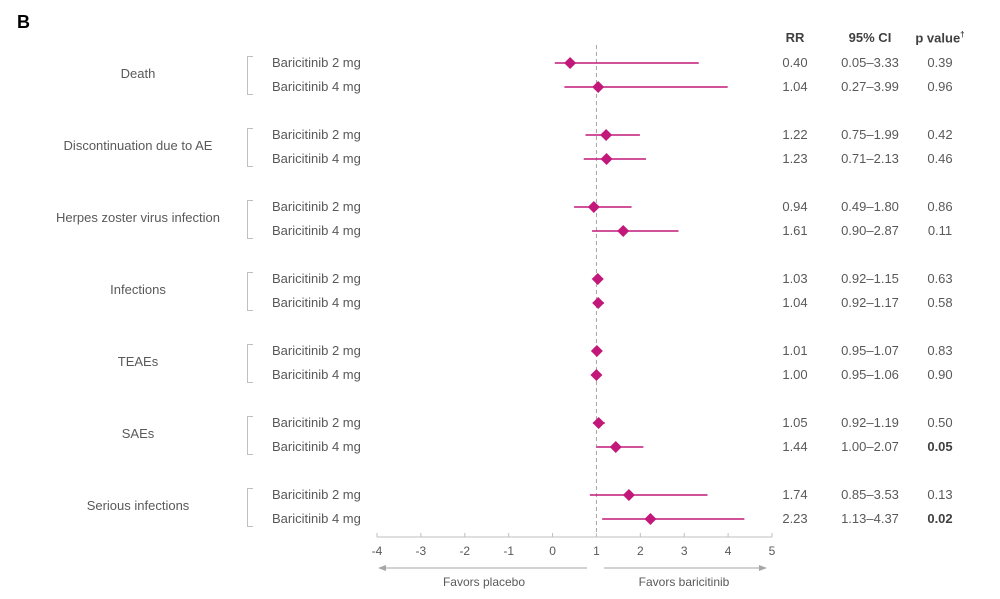 This screenshot has width=1000, height=599. Describe the element at coordinates (23, 22) in the screenshot. I see `panel-label: B` at that location.